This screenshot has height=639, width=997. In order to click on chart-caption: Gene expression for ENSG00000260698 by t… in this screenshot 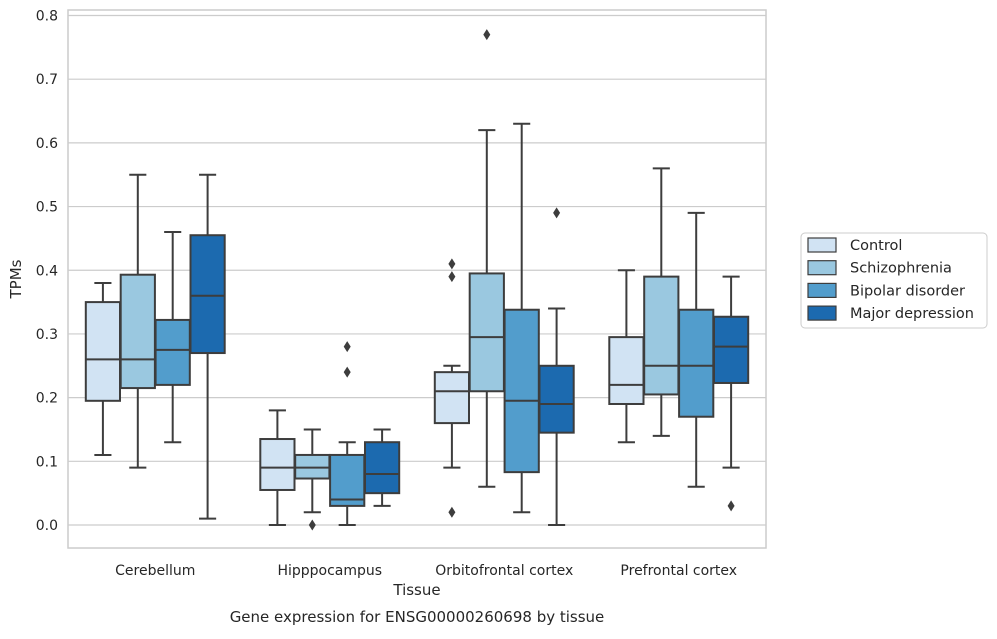, I will do `click(417, 617)`.